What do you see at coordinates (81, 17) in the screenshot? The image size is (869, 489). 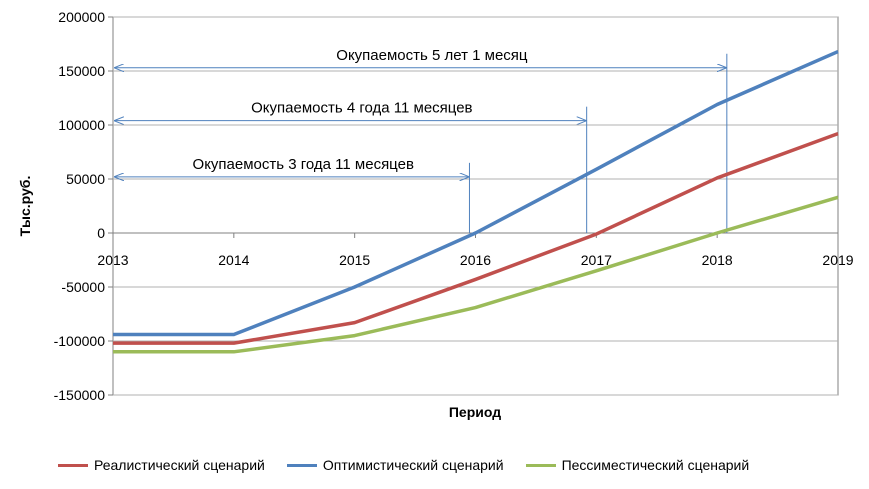 I see `y-tick-label: 200000` at bounding box center [81, 17].